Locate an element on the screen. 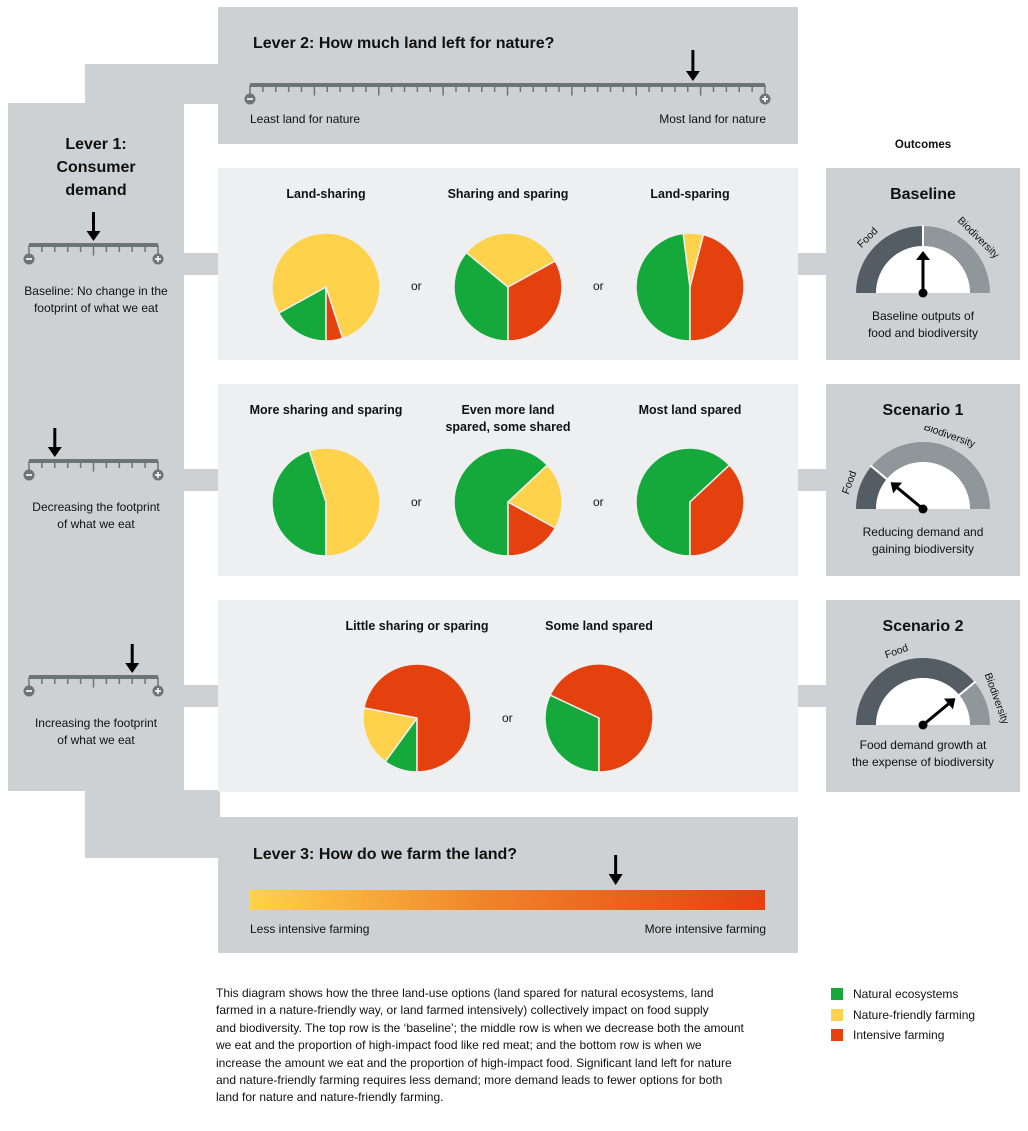 The height and width of the screenshot is (1131, 1028). lever1-decreasing-label: Decreasing the footprint of what we eat is located at coordinates (96, 516).